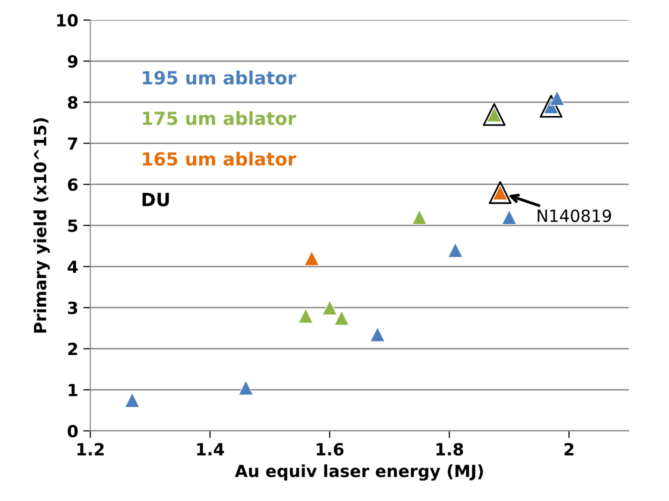 The height and width of the screenshot is (501, 669). Describe the element at coordinates (219, 118) in the screenshot. I see `text: 175 um ablator` at that location.